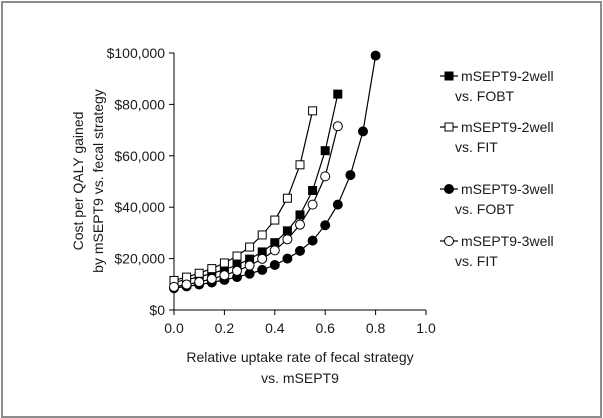 The width and height of the screenshot is (603, 418). Describe the element at coordinates (497, 199) in the screenshot. I see `legend-entry-3: mSEPT9-3well vs. FOBT` at that location.